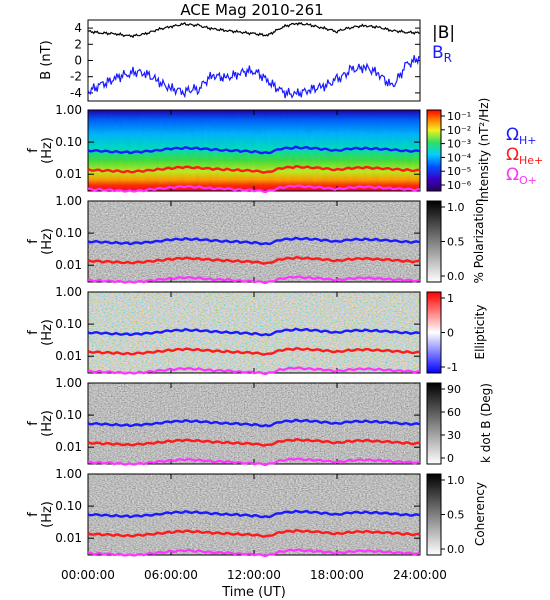  What do you see at coordinates (443, 33) in the screenshot?
I see `legend-b-total: |B|` at bounding box center [443, 33].